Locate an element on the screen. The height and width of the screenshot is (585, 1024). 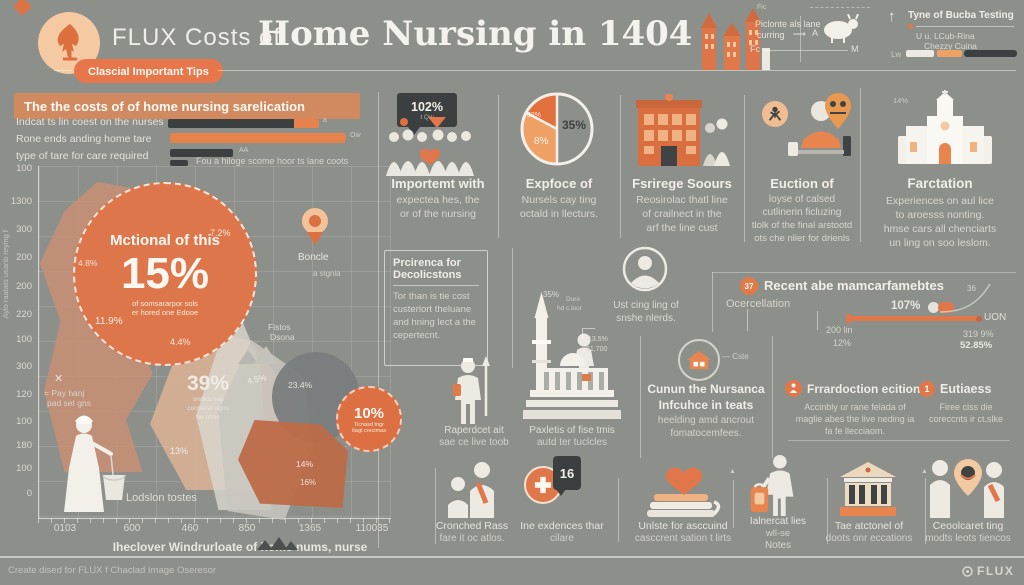
tower-pct-2: 13.5% is located at coordinates (598, 339).